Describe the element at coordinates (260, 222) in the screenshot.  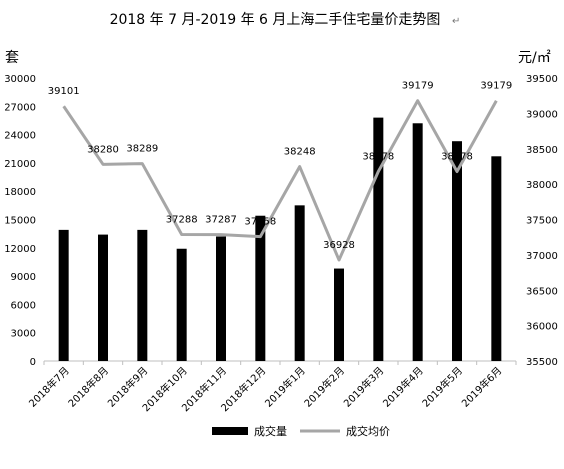
I see `price-data-label: 37258` at that location.